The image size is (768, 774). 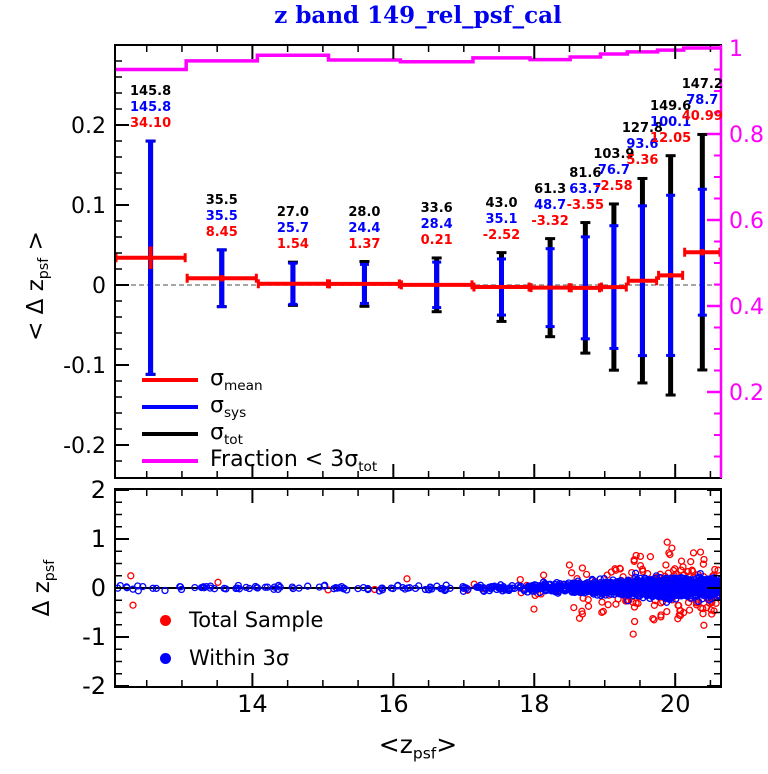 I want to click on bin-annotation: 28.0 24.4 1.37, so click(x=364, y=229).